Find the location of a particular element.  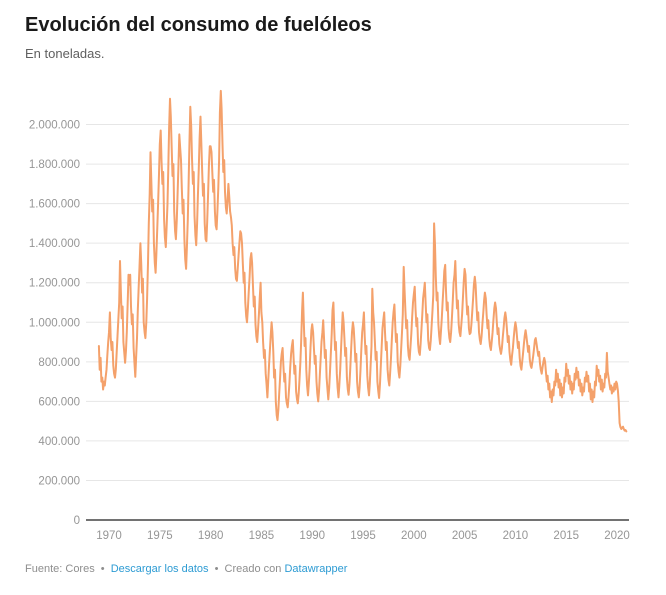

x-tick-label: 1995 is located at coordinates (363, 536).